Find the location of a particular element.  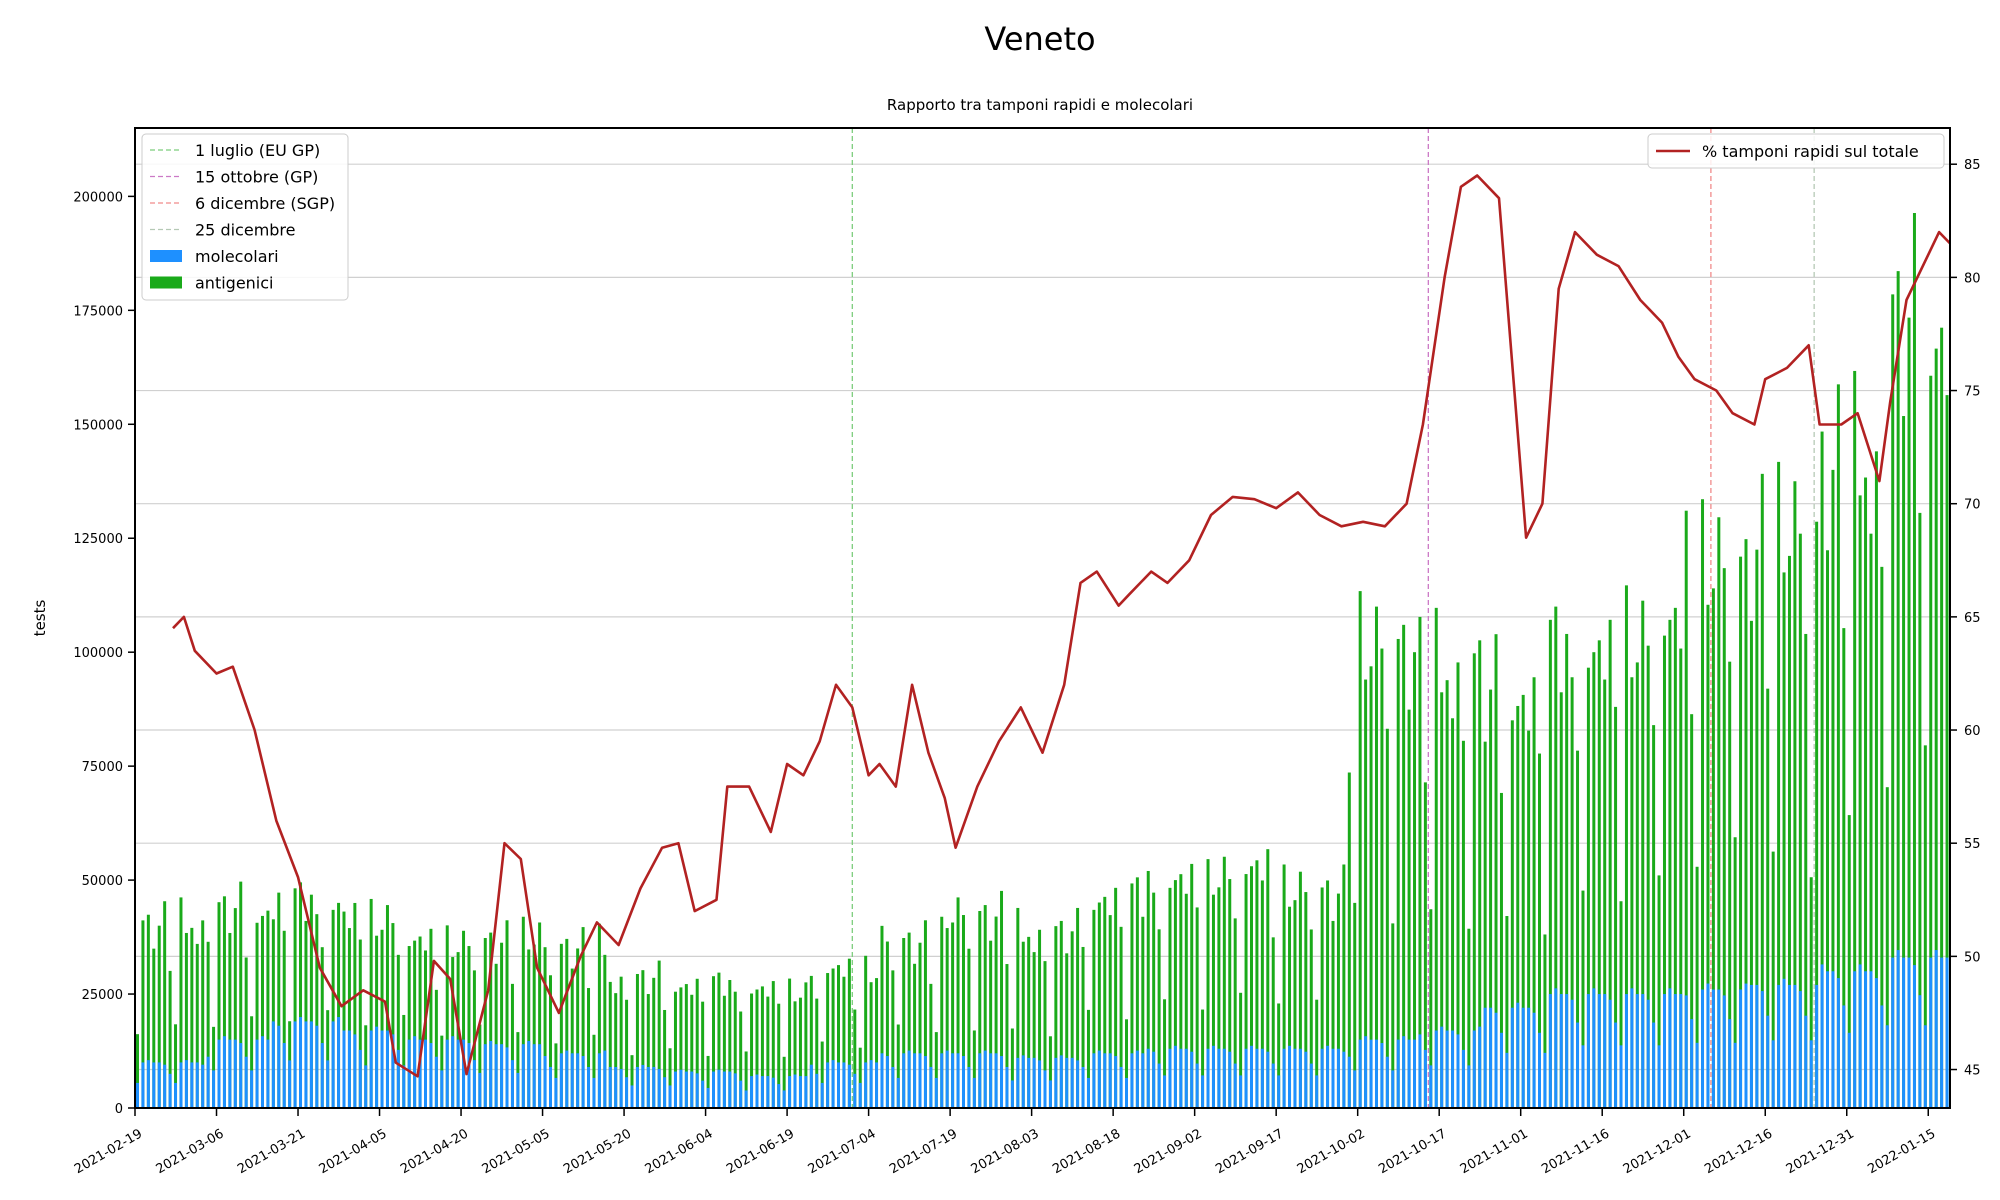

y2-tick-label: 85 is located at coordinates (1972, 165).